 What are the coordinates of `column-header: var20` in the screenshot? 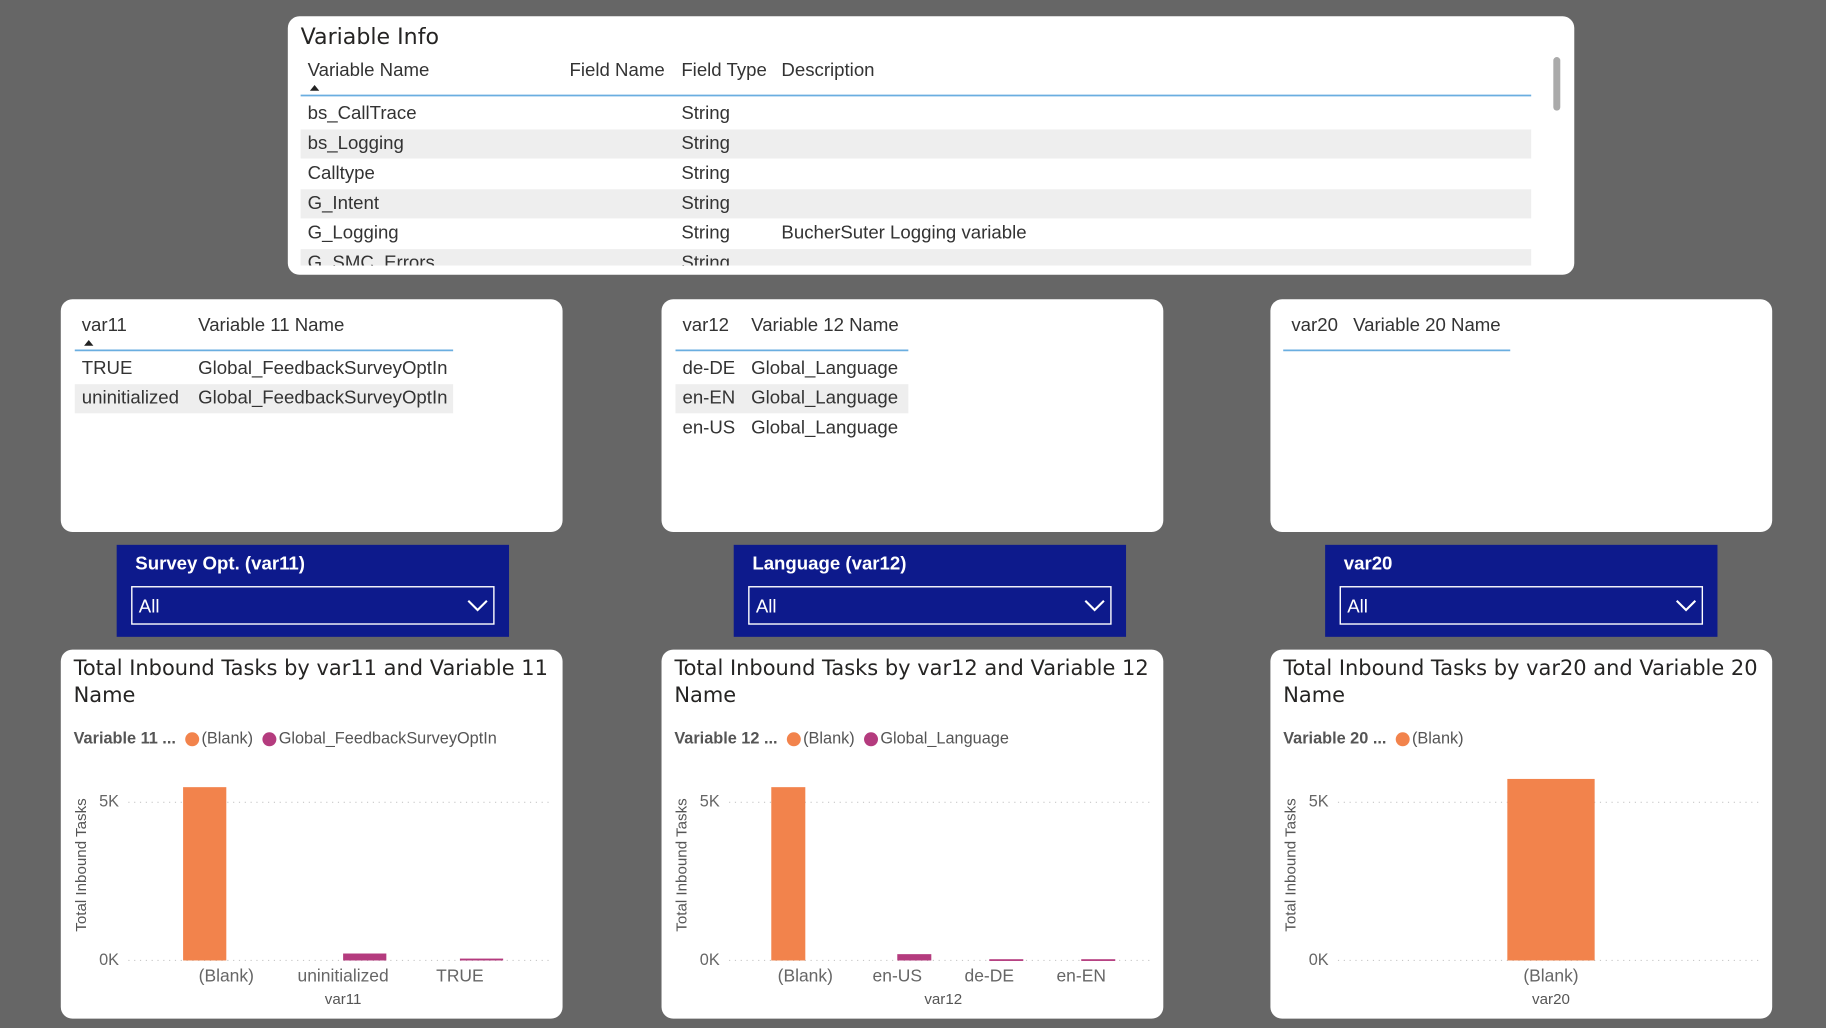 It's located at (1314, 324).